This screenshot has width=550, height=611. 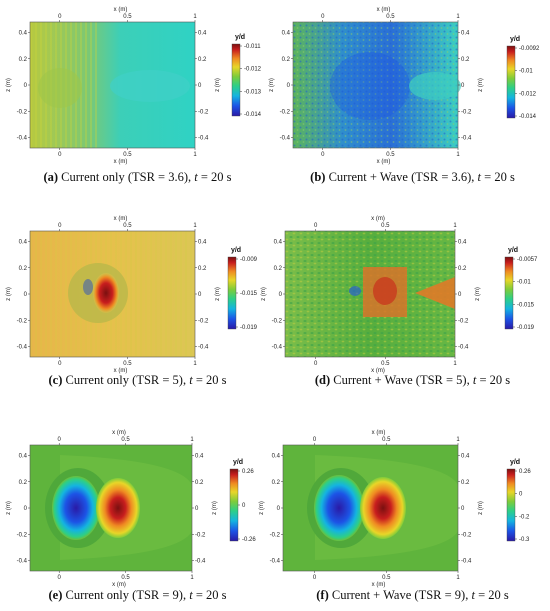 What do you see at coordinates (526, 72) in the screenshot?
I see `colorbar-tick: -0.01` at bounding box center [526, 72].